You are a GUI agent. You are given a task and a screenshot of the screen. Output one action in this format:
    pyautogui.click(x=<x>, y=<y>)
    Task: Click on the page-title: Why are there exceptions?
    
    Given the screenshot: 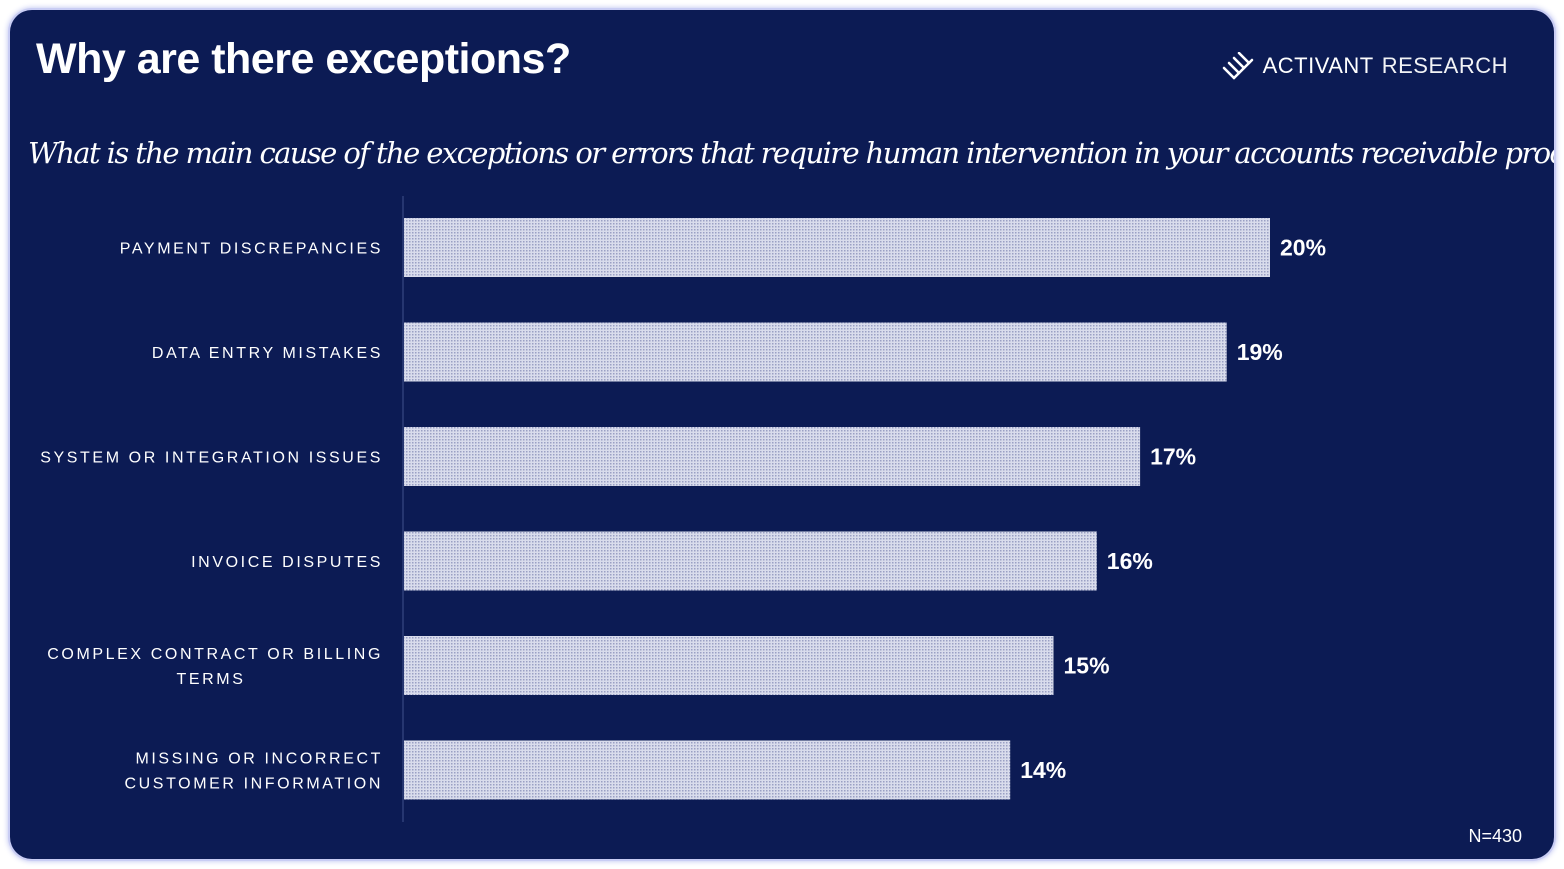 What is the action you would take?
    pyautogui.click(x=303, y=59)
    